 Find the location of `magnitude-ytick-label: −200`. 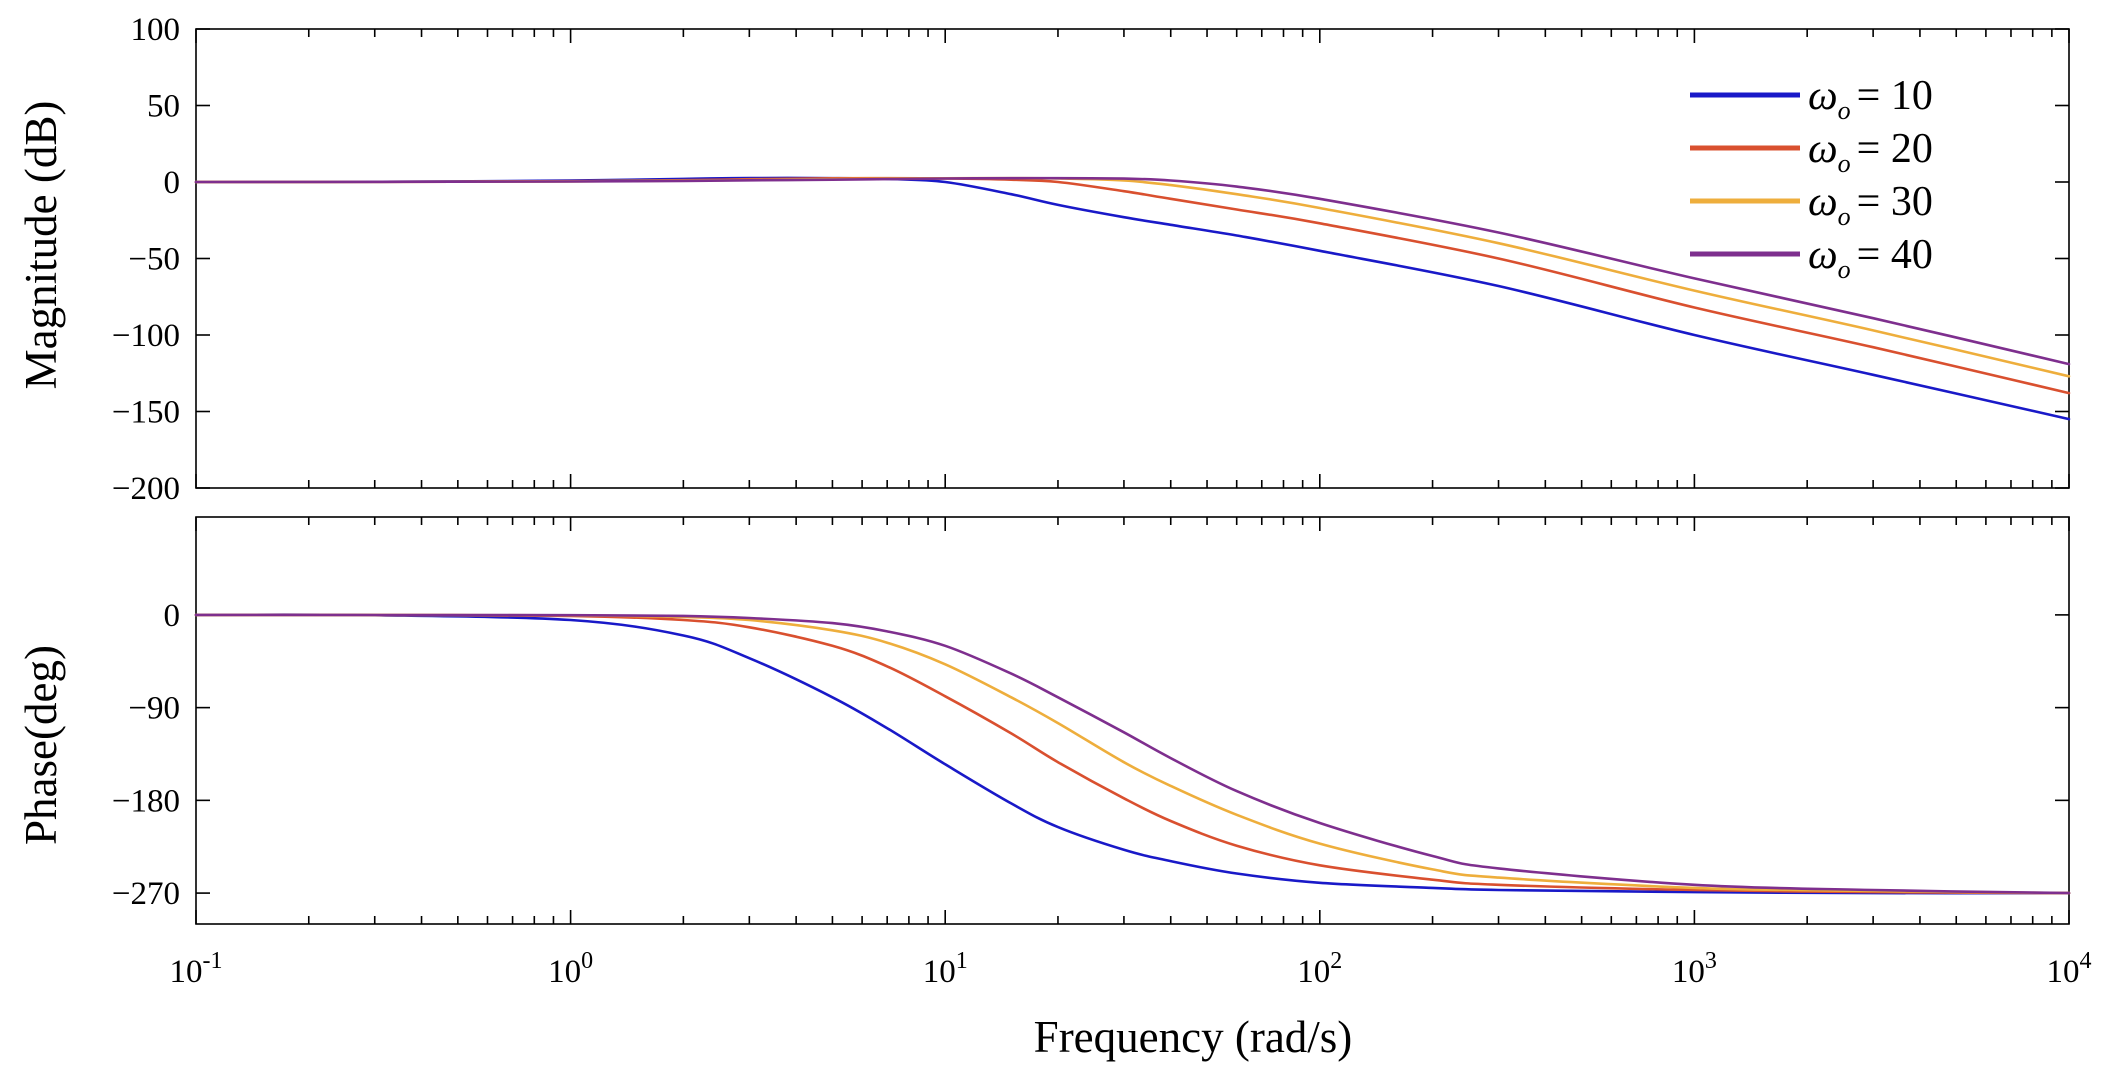

magnitude-ytick-label: −200 is located at coordinates (146, 489).